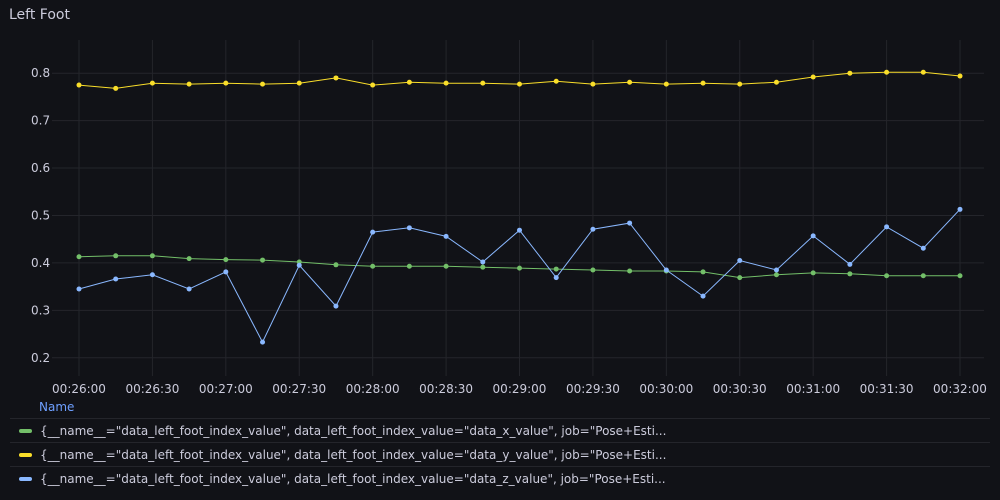 This screenshot has width=1000, height=500. Describe the element at coordinates (40, 358) in the screenshot. I see `y-tick-label: 0.2` at that location.